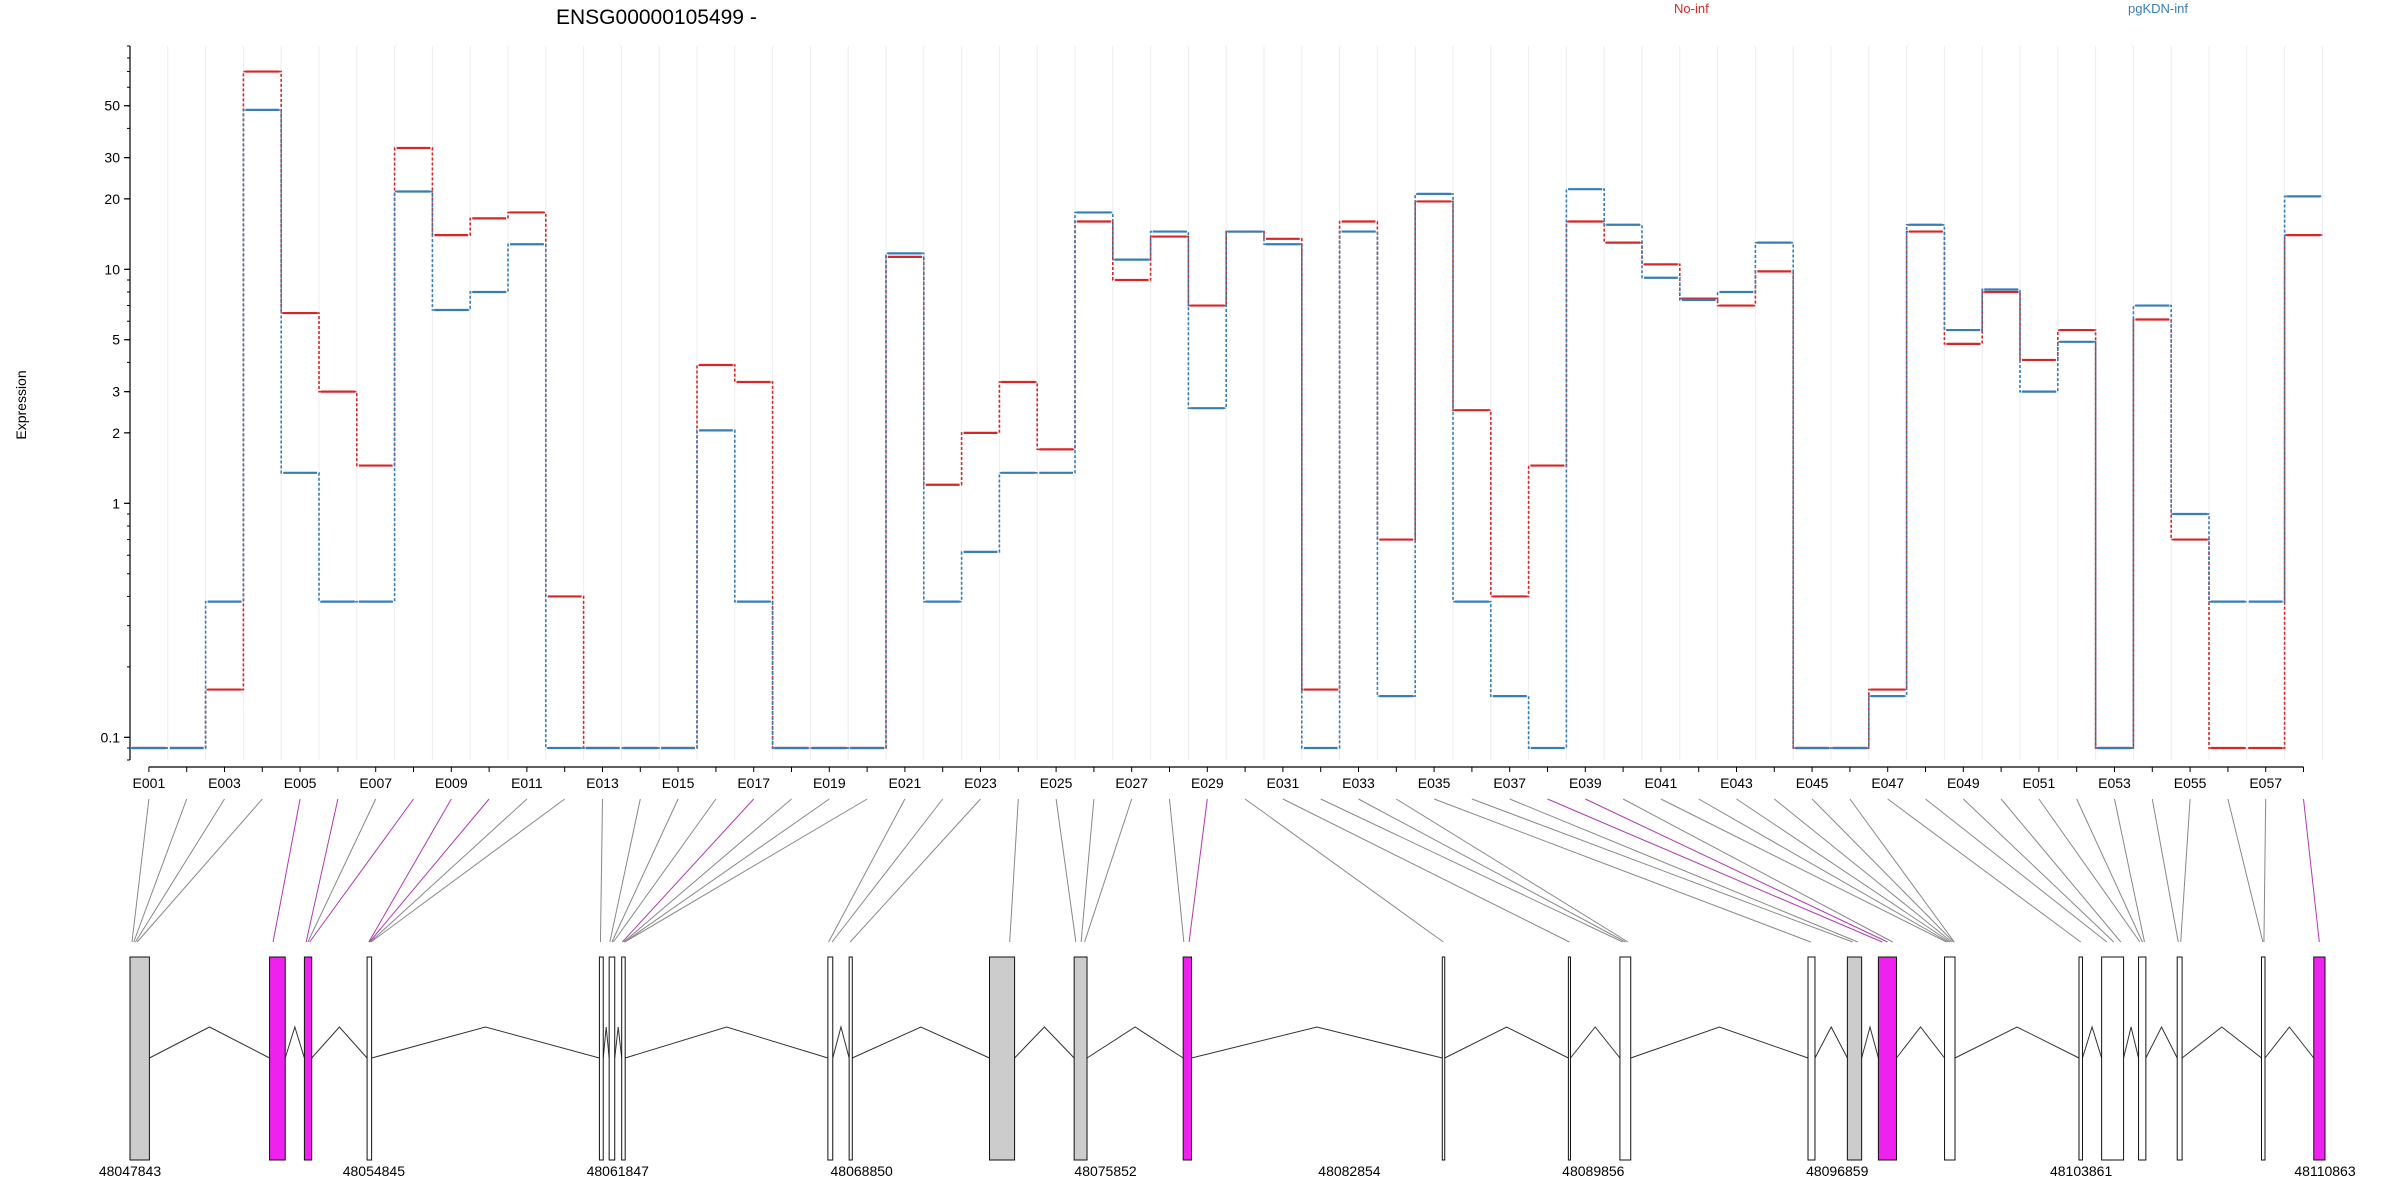 This screenshot has width=2400, height=1200. What do you see at coordinates (2265, 783) in the screenshot?
I see `x-tick-label: E057` at bounding box center [2265, 783].